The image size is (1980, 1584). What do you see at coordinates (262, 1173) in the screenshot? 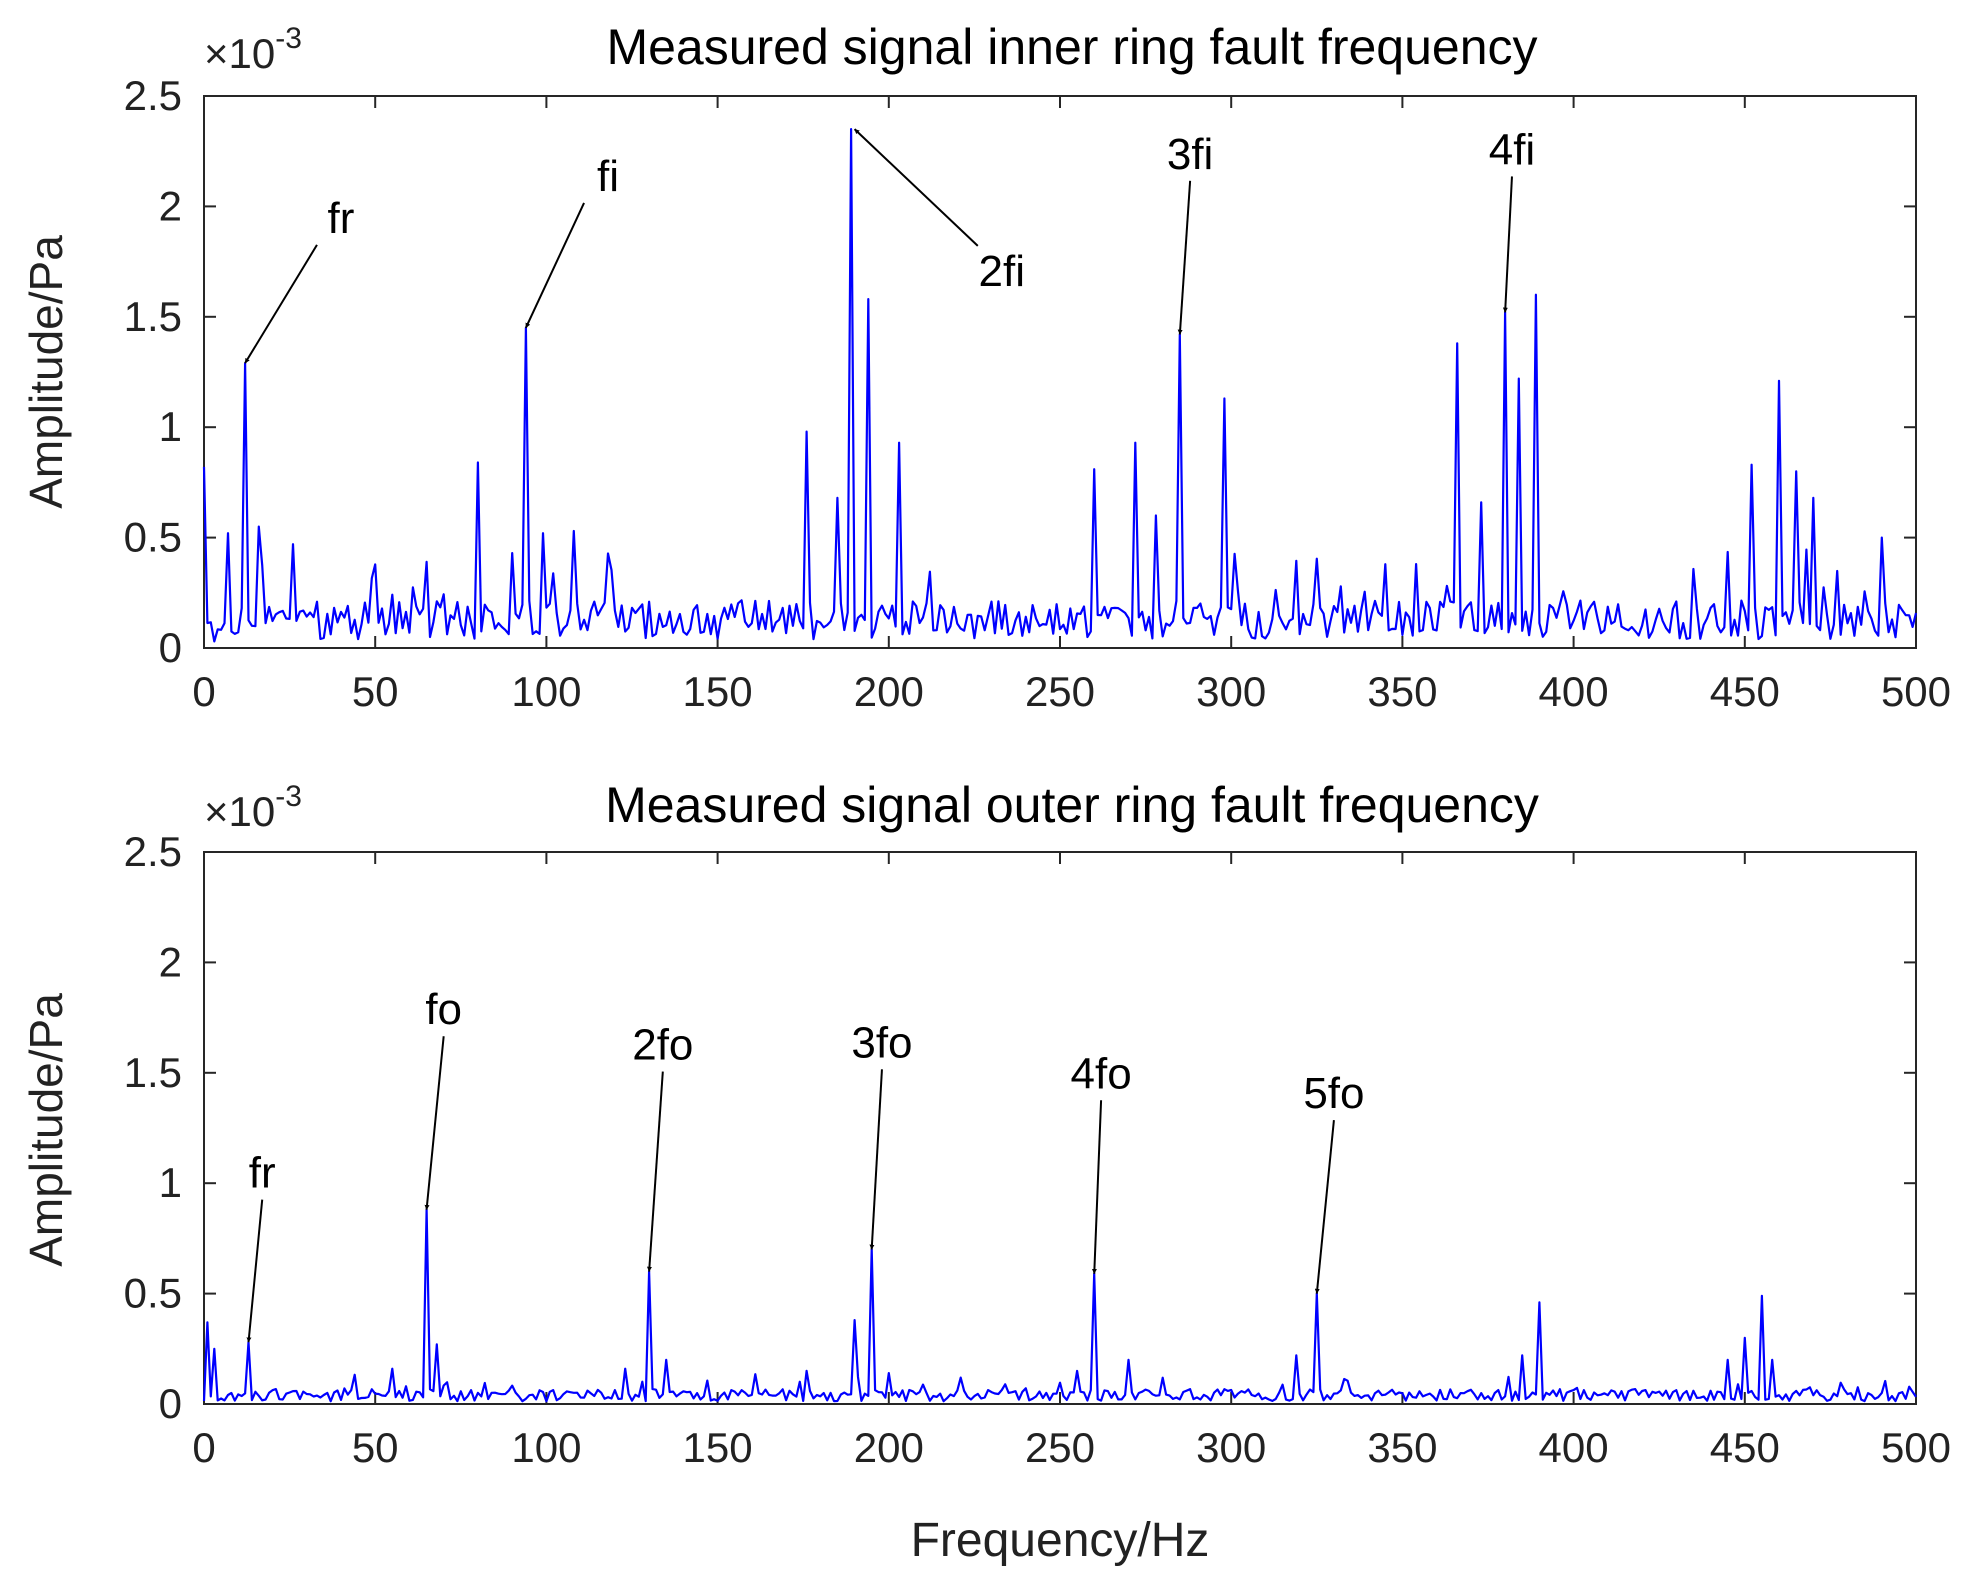
I see `bottom-annotation-fr: fr` at bounding box center [262, 1173].